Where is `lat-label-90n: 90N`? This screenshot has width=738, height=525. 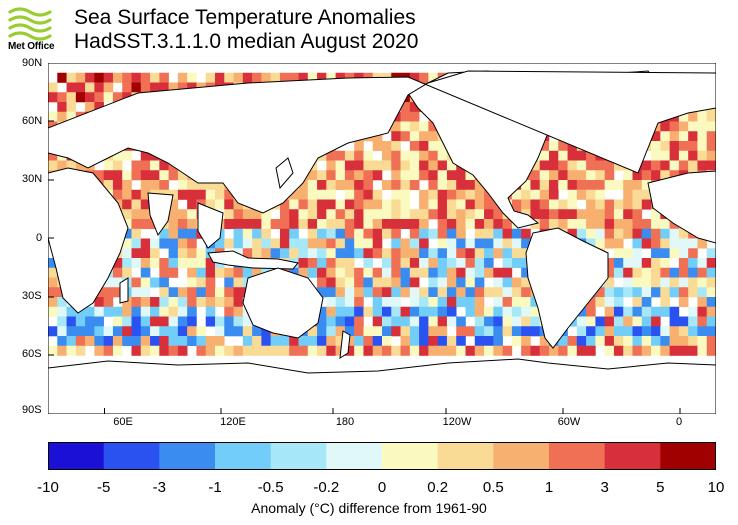
lat-label-90n: 90N is located at coordinates (32, 63).